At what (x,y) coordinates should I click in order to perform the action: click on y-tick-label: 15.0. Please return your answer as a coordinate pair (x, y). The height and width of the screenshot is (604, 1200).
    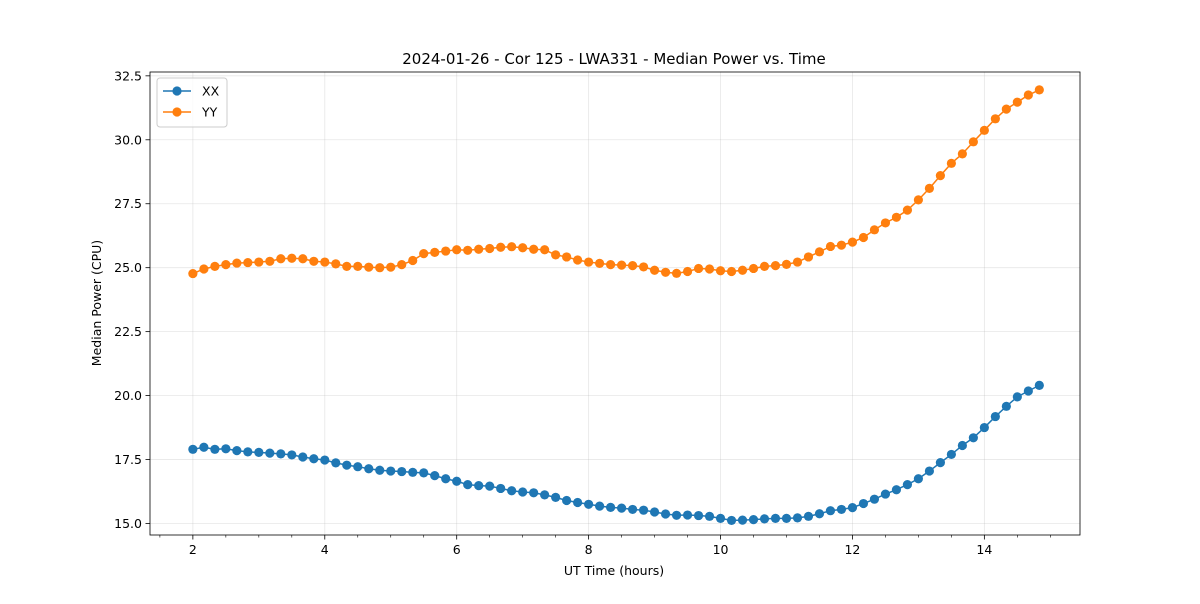
    Looking at the image, I should click on (128, 523).